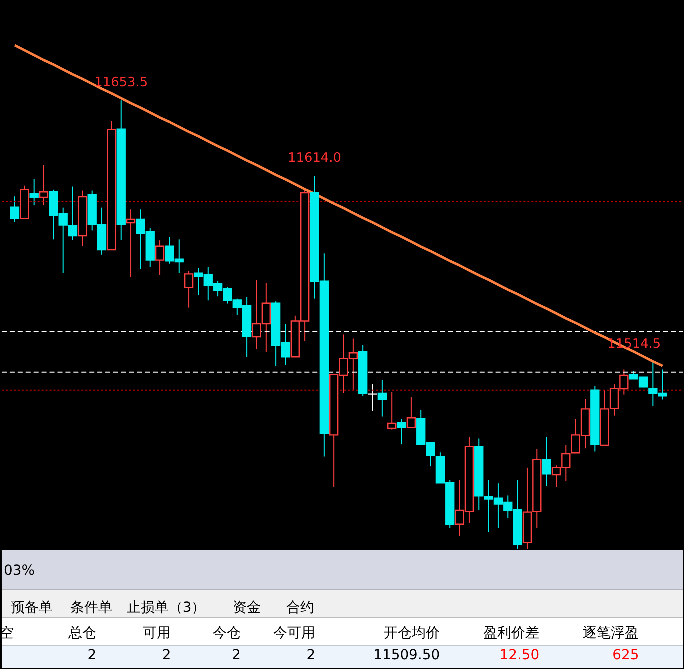 The width and height of the screenshot is (684, 669). What do you see at coordinates (31, 608) in the screenshot?
I see `text: 预备单` at bounding box center [31, 608].